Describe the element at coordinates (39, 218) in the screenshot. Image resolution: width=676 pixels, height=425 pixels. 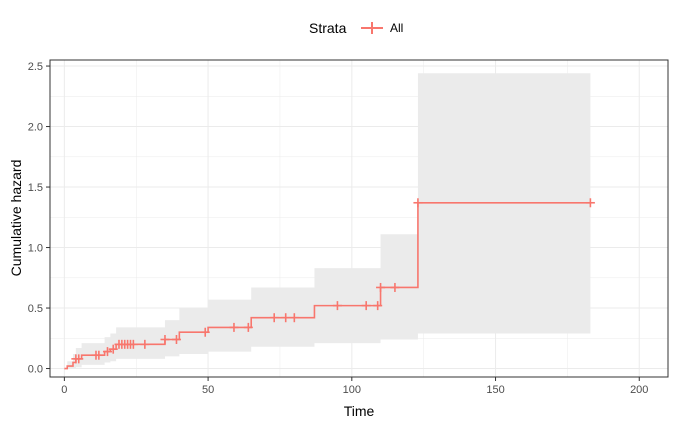
I see `y-axis: 0.0 0.5 1.0 1.5 2.0 2.5` at that location.